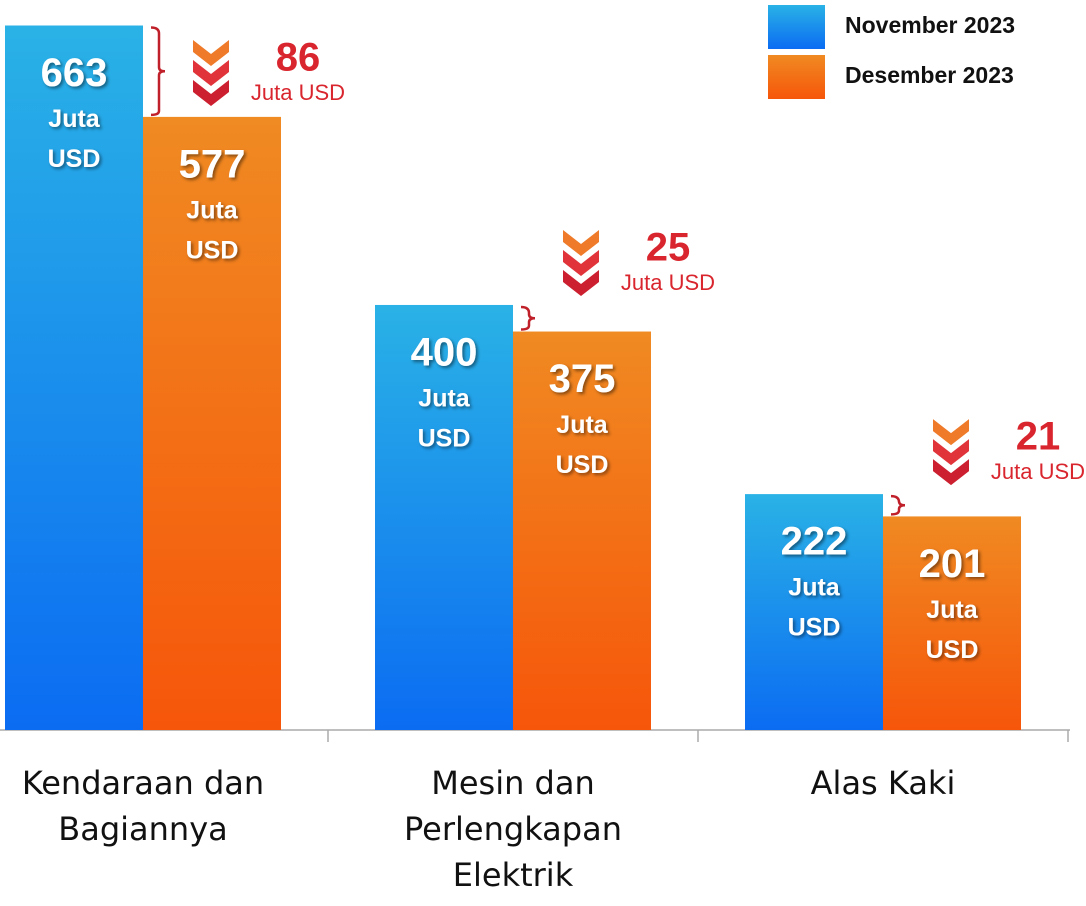  What do you see at coordinates (212, 164) in the screenshot?
I see `value-label: 577` at bounding box center [212, 164].